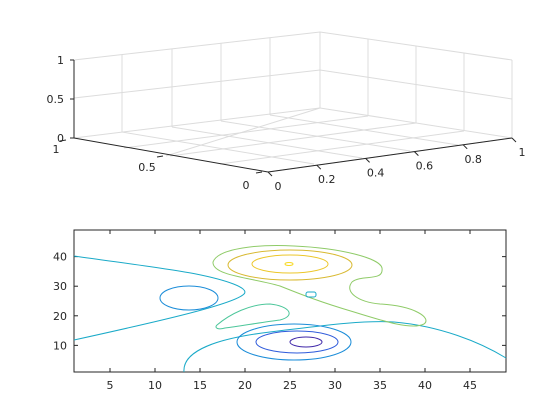 This screenshot has width=560, height=420. Describe the element at coordinates (278, 186) in the screenshot. I see `x-tick-label: 0` at that location.